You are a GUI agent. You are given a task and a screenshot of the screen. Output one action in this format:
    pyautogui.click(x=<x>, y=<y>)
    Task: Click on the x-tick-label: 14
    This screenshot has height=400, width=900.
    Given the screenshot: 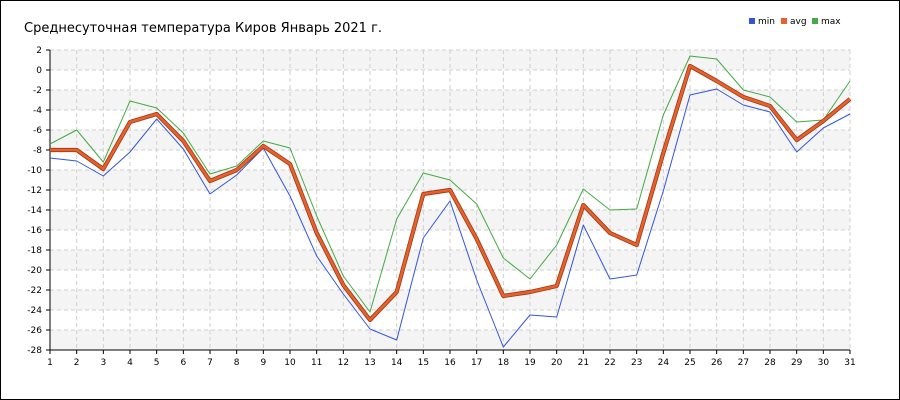 What is the action you would take?
    pyautogui.click(x=397, y=363)
    